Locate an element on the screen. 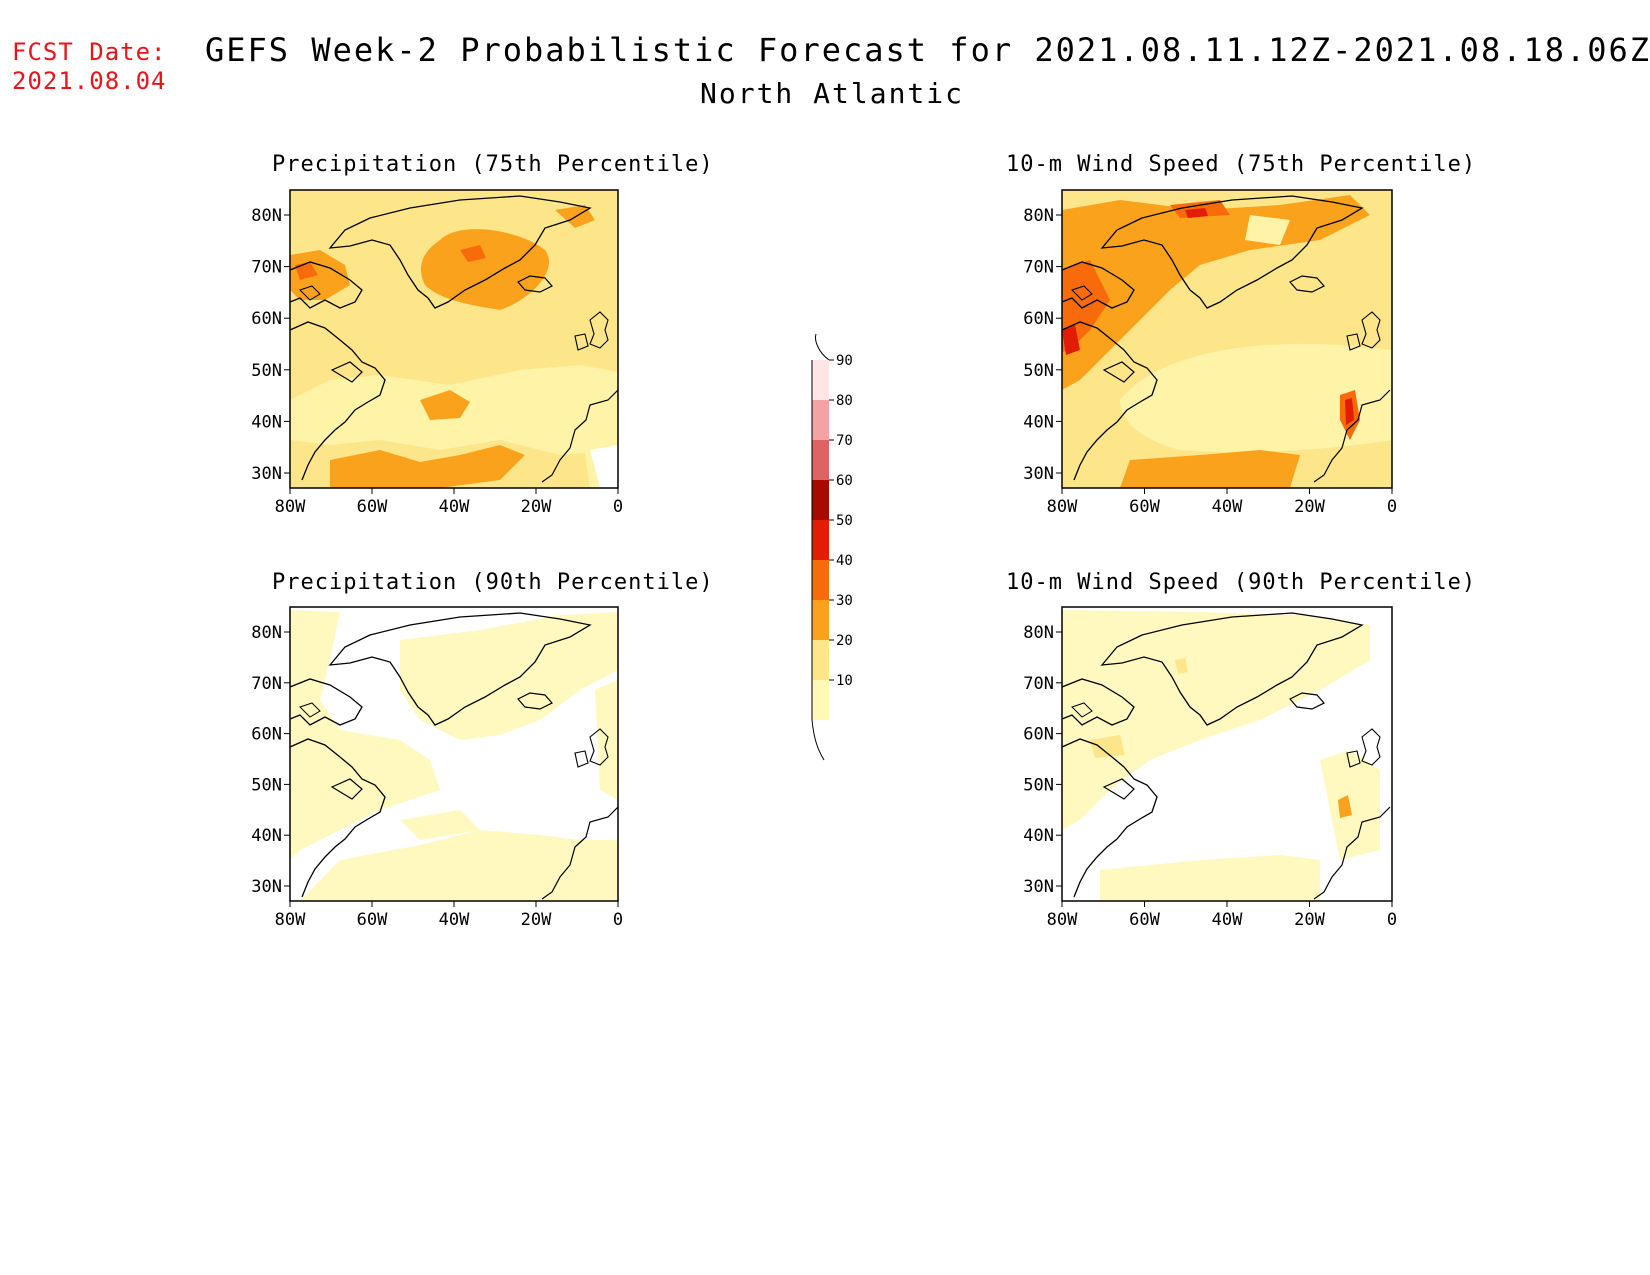 This screenshot has height=1275, width=1650. colorbar: 10 20 30 40 50 60 70 80 90 is located at coordinates (832, 547).